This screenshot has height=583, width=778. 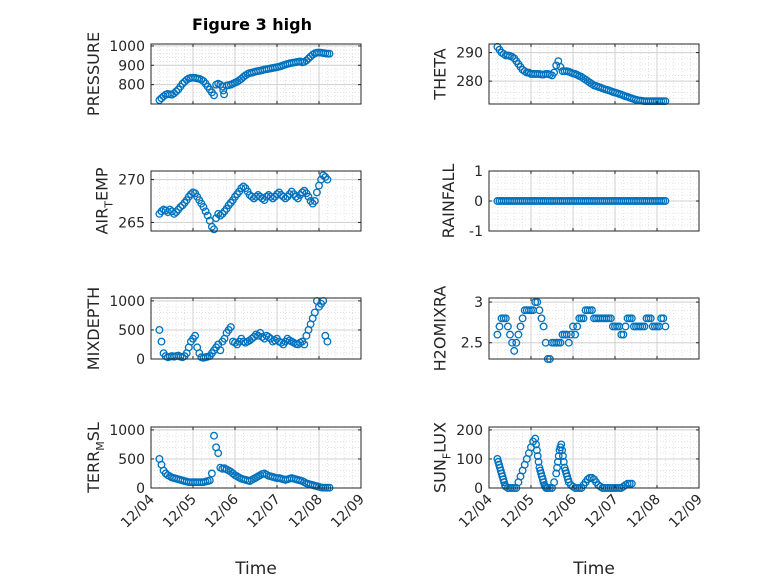 What do you see at coordinates (131, 66) in the screenshot?
I see `y-tick-label: 900` at bounding box center [131, 66].